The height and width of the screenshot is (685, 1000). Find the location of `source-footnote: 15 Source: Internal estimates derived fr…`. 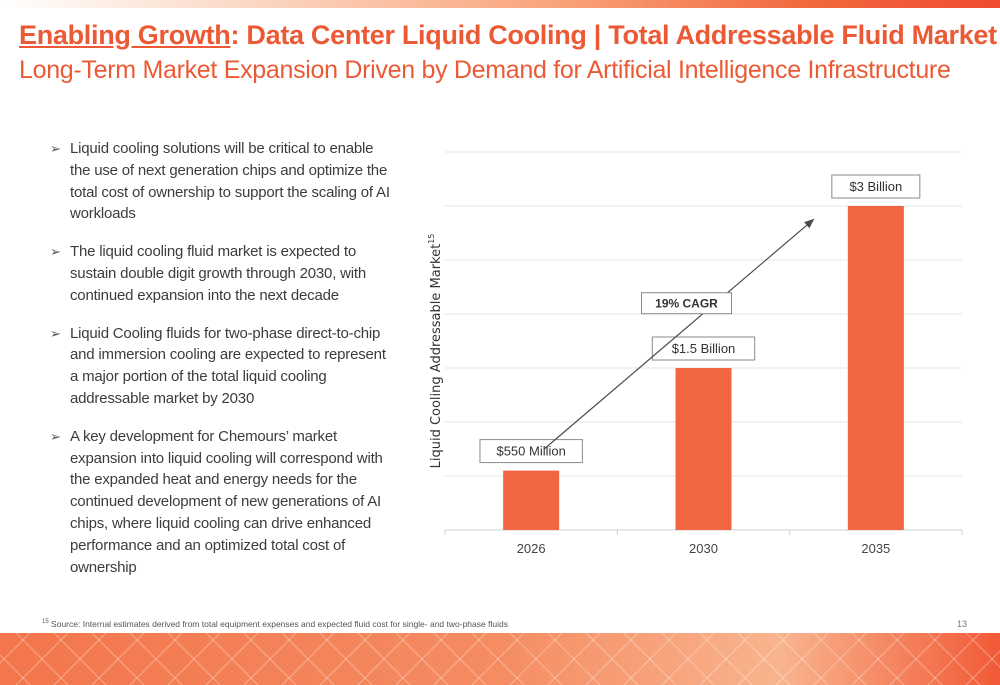

source-footnote: 15 Source: Internal estimates derived fr… is located at coordinates (275, 624).